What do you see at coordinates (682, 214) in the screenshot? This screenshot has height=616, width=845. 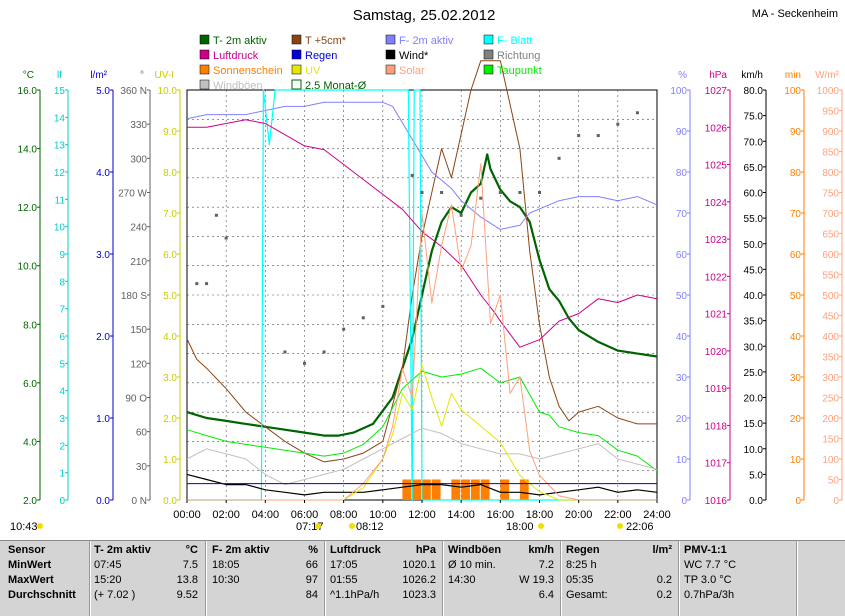 I see `right-axis-label-0-3: 70` at bounding box center [682, 214].